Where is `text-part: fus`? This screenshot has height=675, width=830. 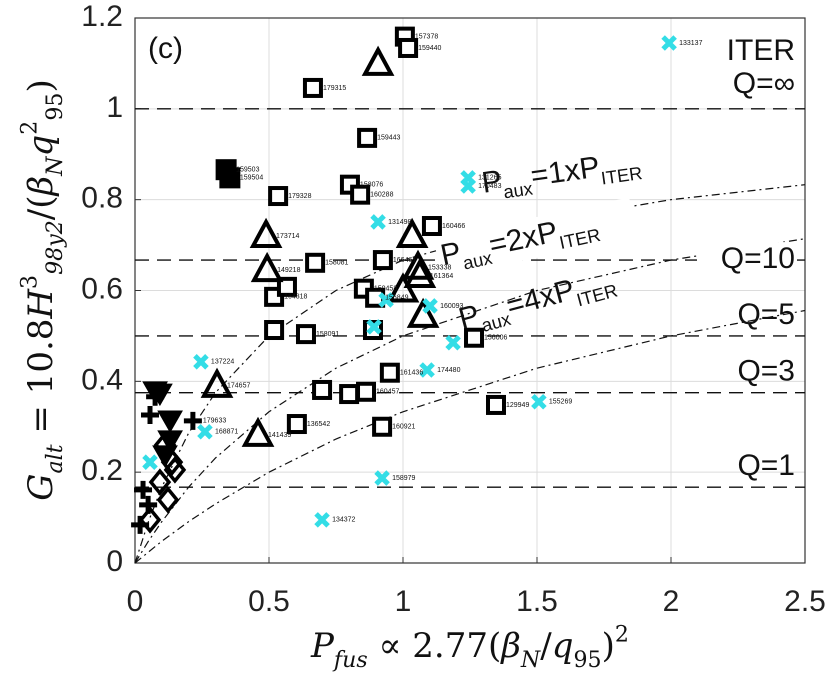 text-part: fus is located at coordinates (350, 660).